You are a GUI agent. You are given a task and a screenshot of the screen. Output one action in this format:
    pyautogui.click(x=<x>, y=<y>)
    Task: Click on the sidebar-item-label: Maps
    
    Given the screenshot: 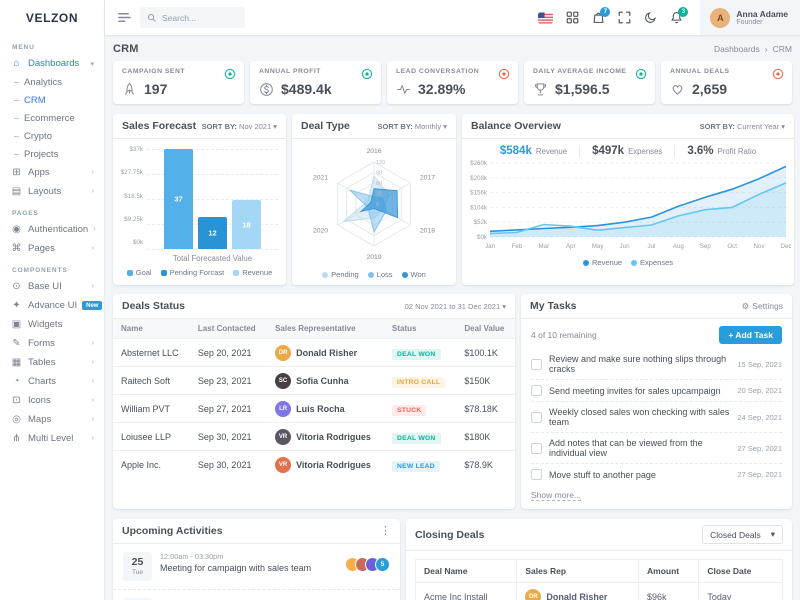 What is the action you would take?
    pyautogui.click(x=40, y=419)
    